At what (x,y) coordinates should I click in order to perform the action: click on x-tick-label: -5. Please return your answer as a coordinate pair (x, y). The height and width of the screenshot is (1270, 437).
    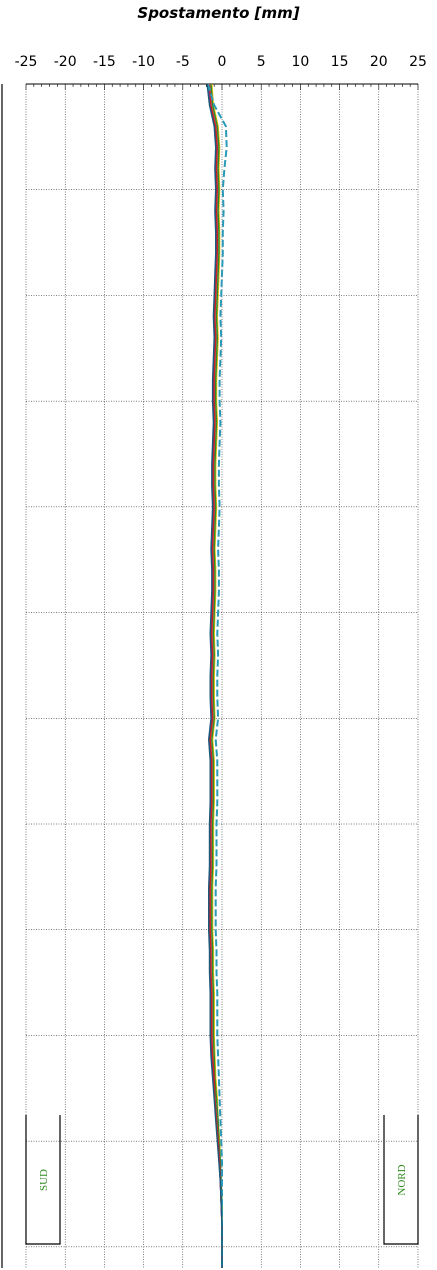
    Looking at the image, I should click on (183, 62).